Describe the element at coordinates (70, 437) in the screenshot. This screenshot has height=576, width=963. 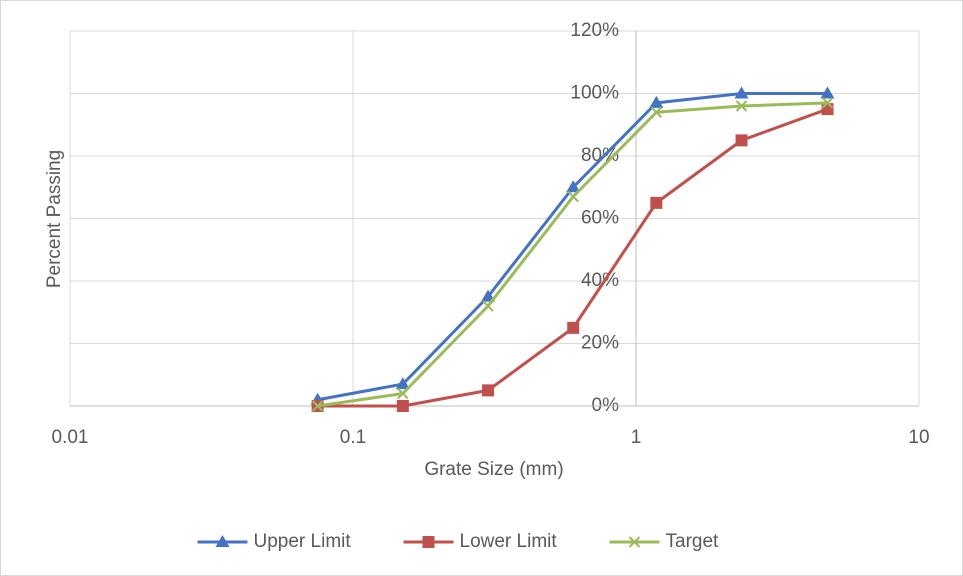
I see `x-tick-label: 0.01` at that location.